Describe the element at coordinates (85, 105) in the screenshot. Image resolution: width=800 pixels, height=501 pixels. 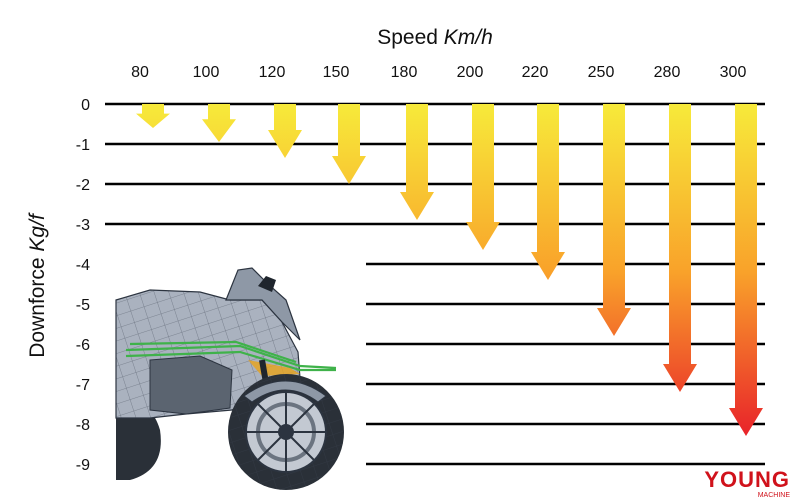
I see `y-tick-label: 0` at that location.